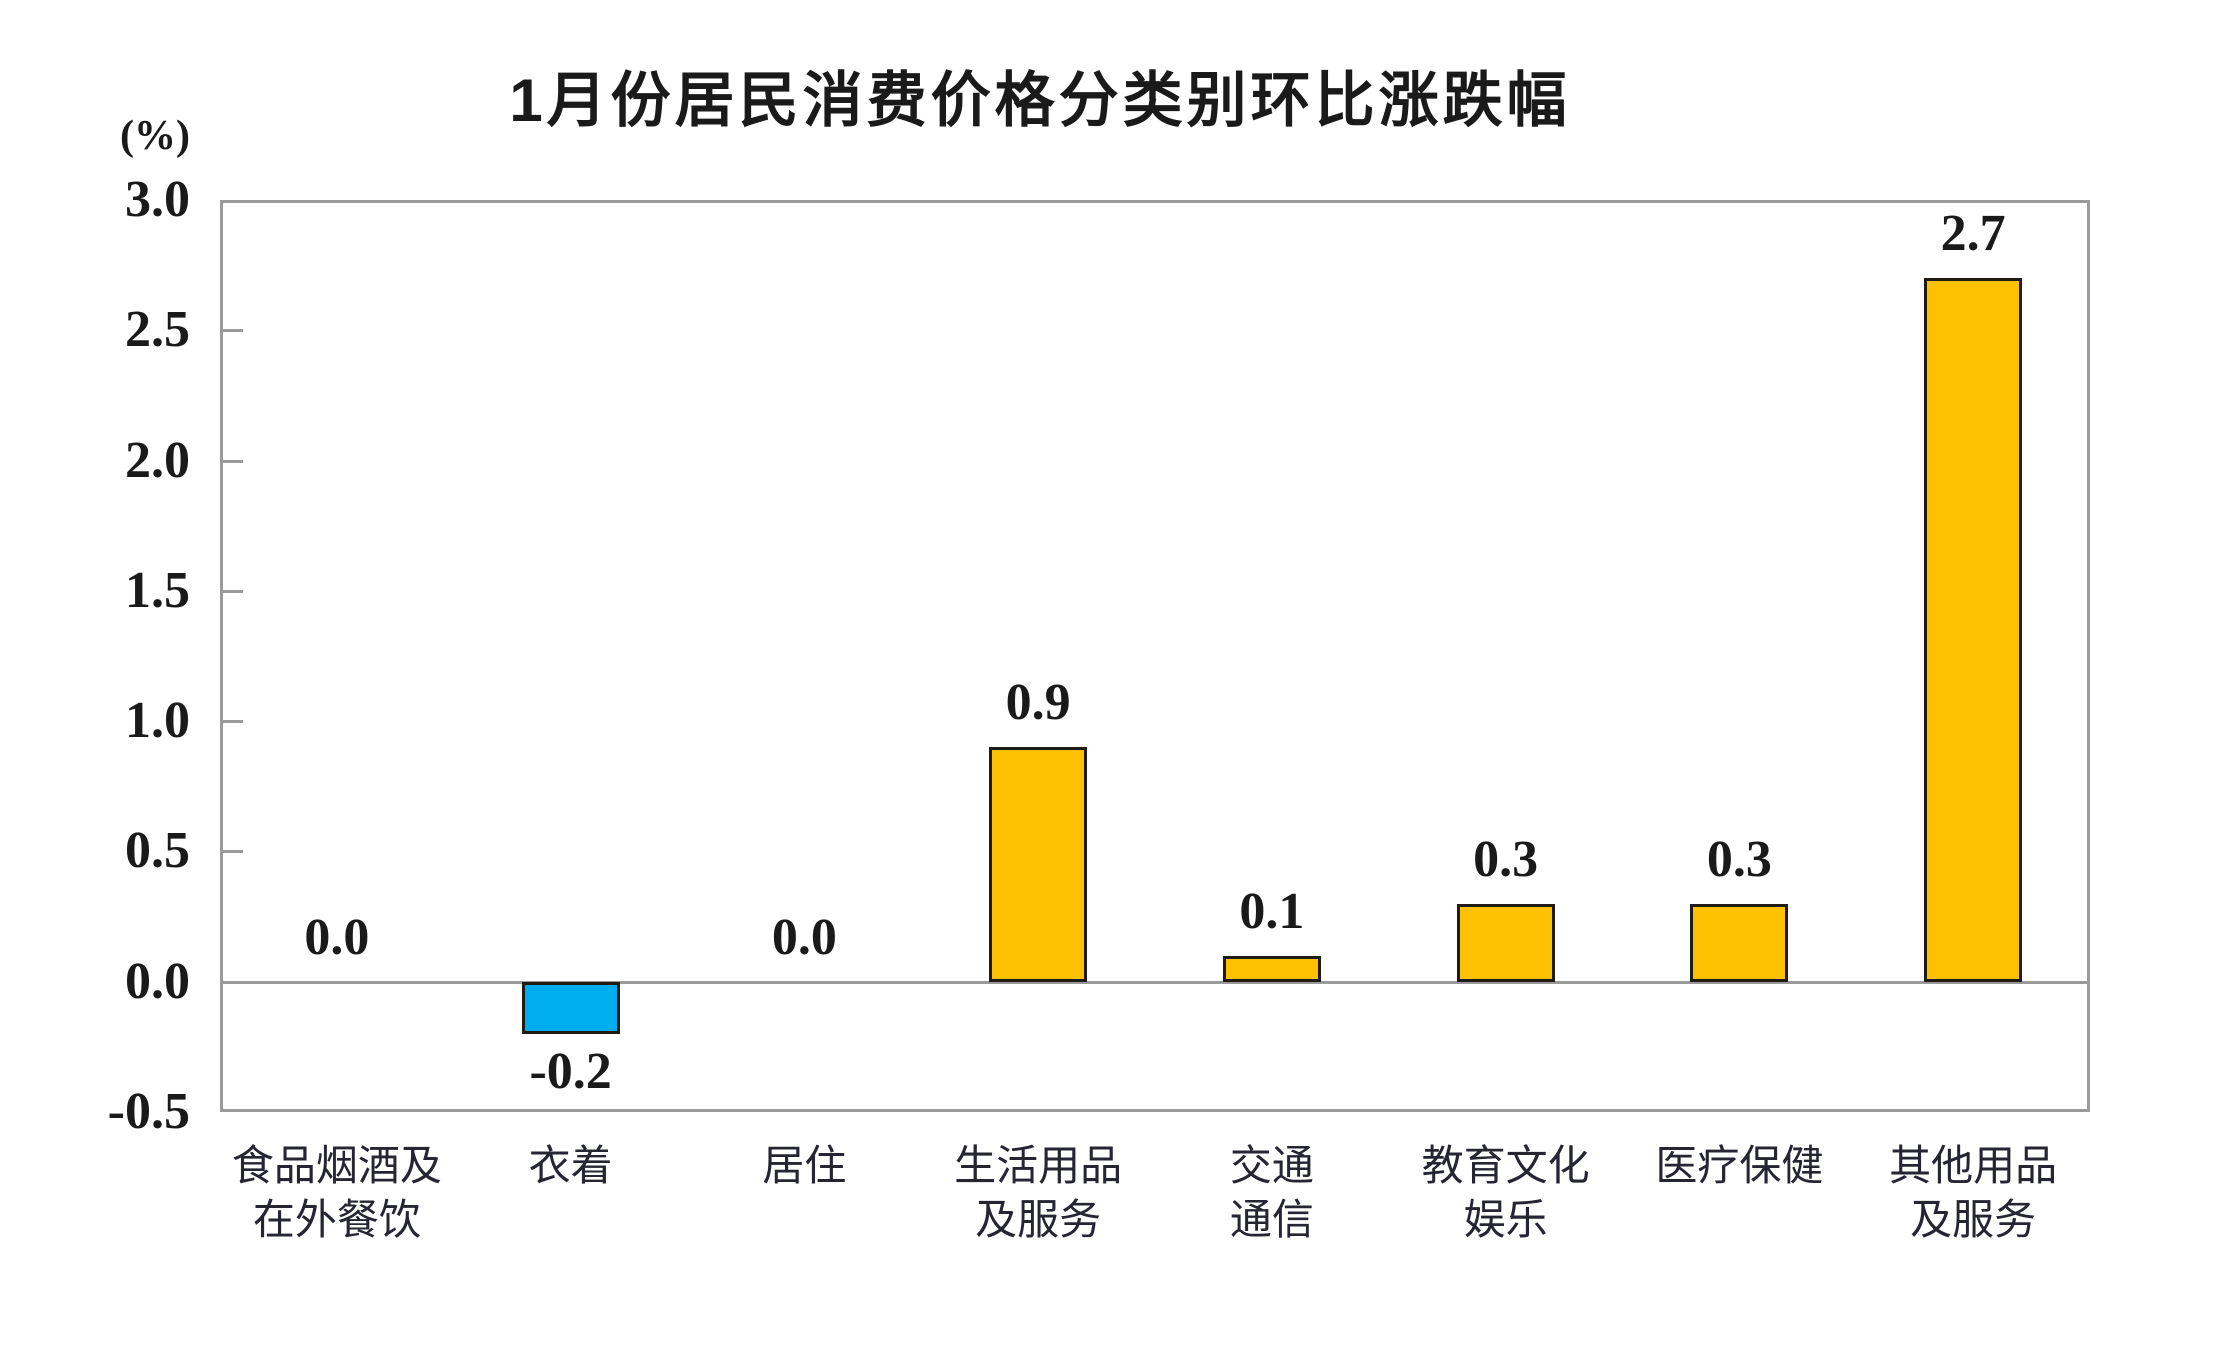 The height and width of the screenshot is (1370, 2215). What do you see at coordinates (157, 721) in the screenshot?
I see `y-axis-tick-label: 1.0` at bounding box center [157, 721].